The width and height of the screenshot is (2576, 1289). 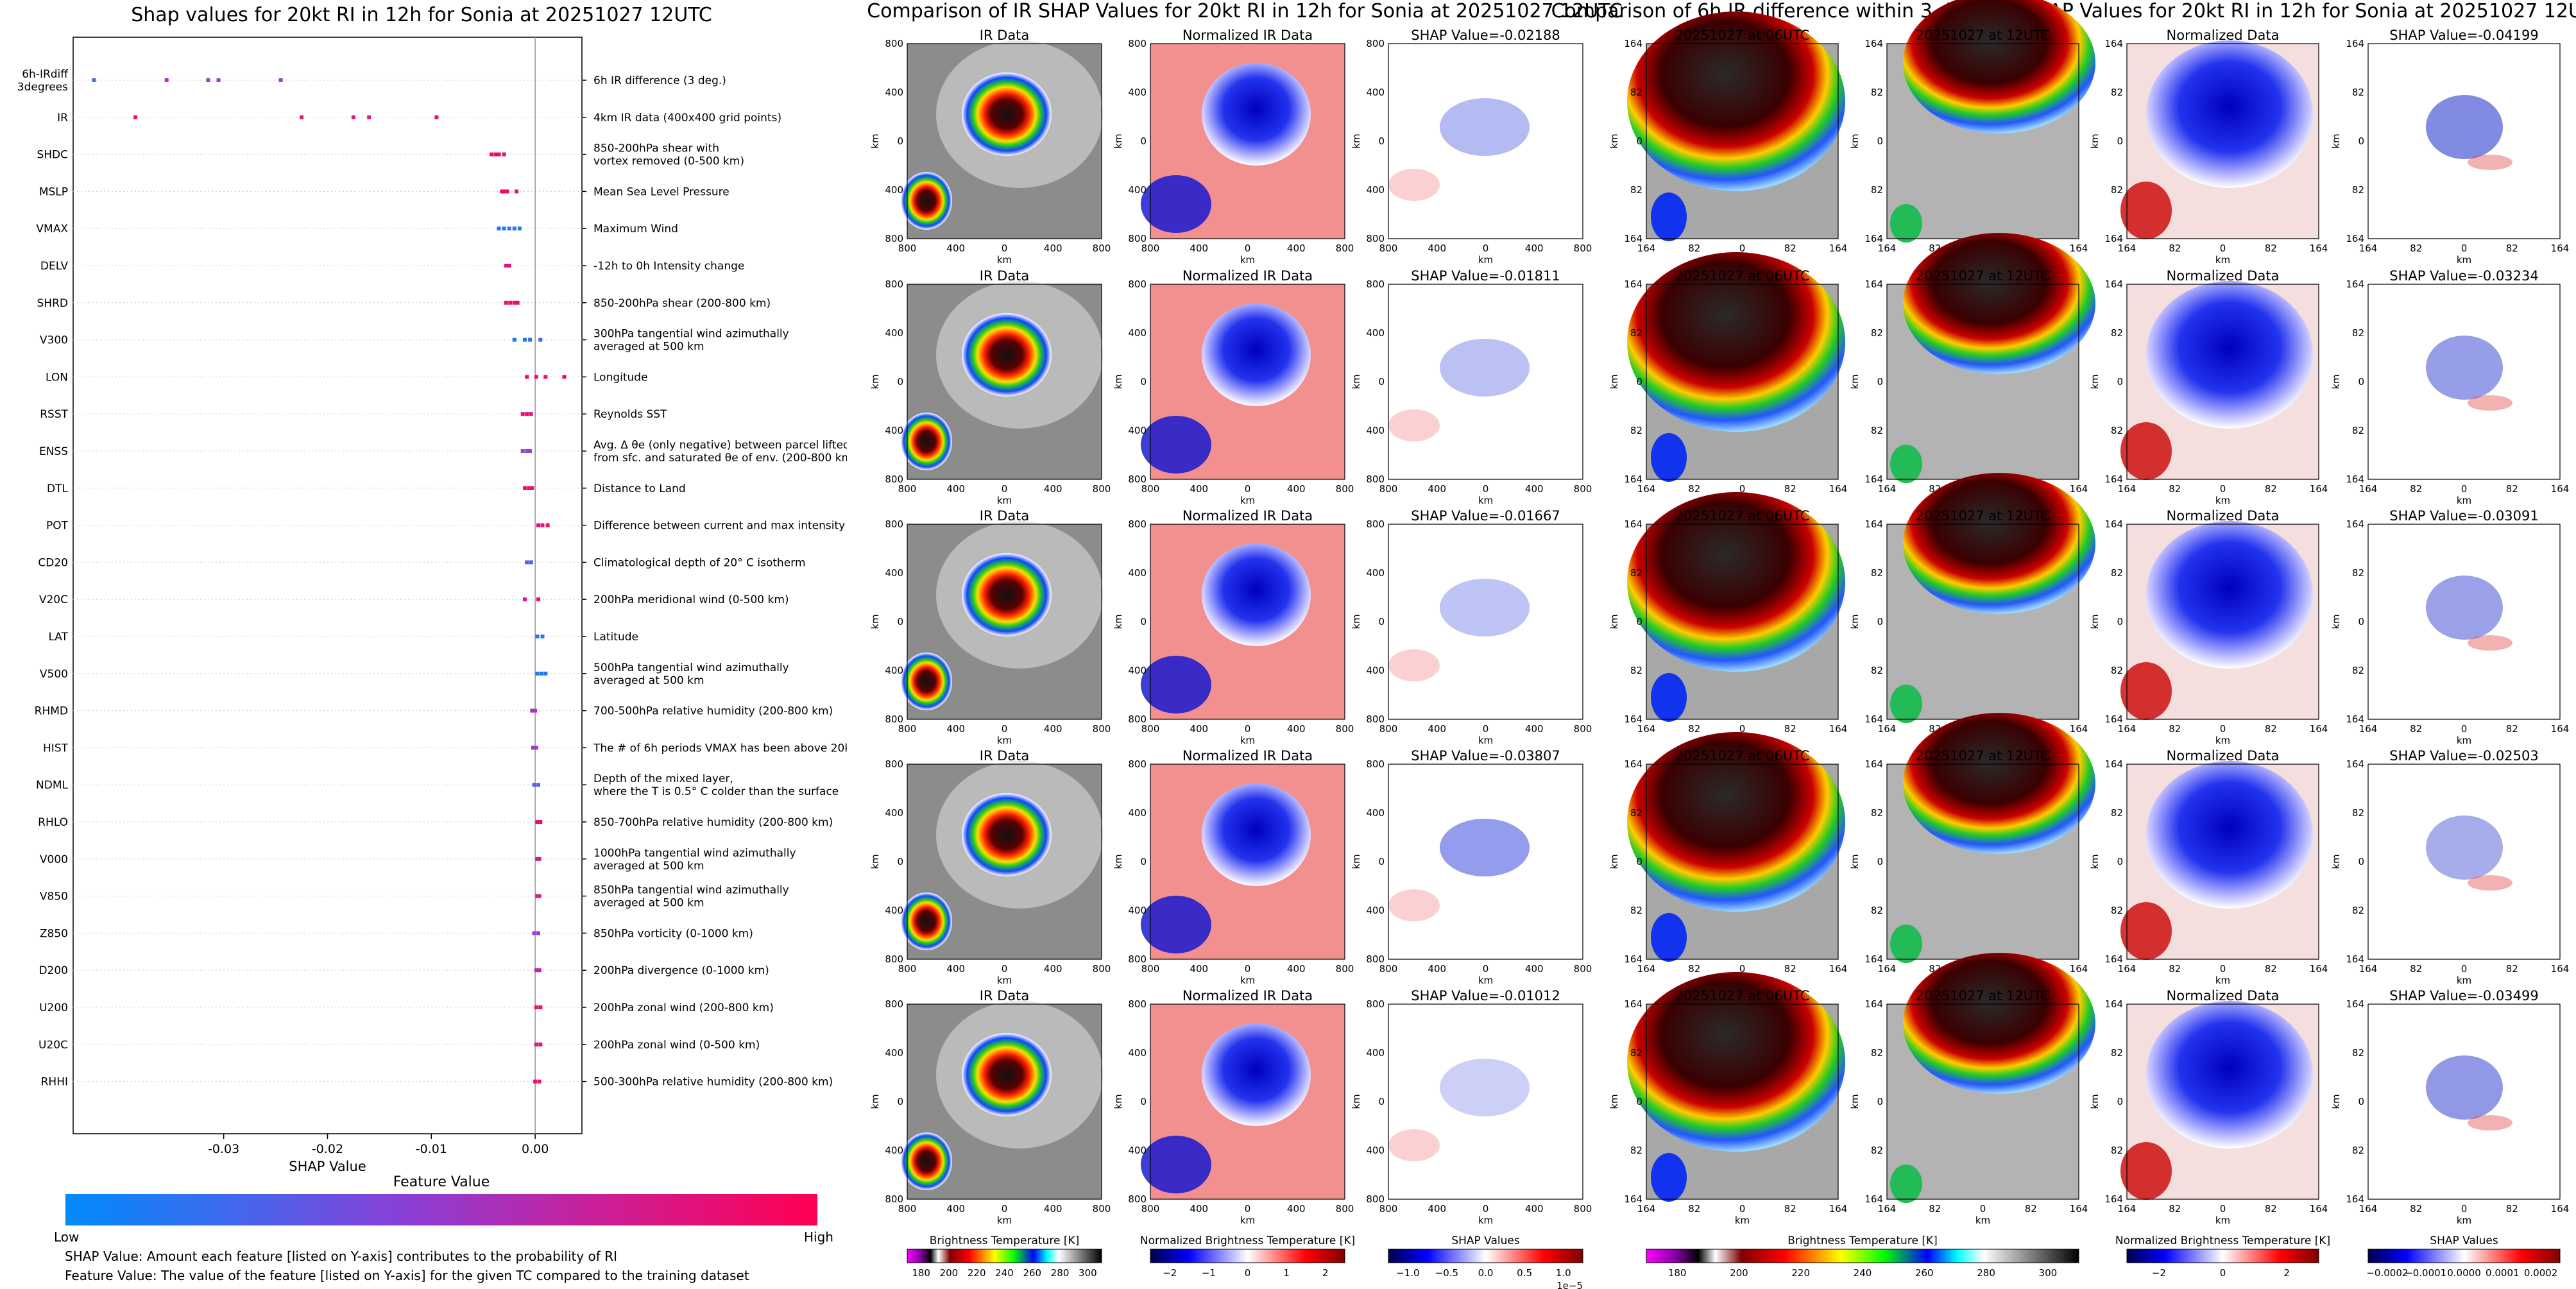 I want to click on diff-shap-blob, so click(x=2464, y=368).